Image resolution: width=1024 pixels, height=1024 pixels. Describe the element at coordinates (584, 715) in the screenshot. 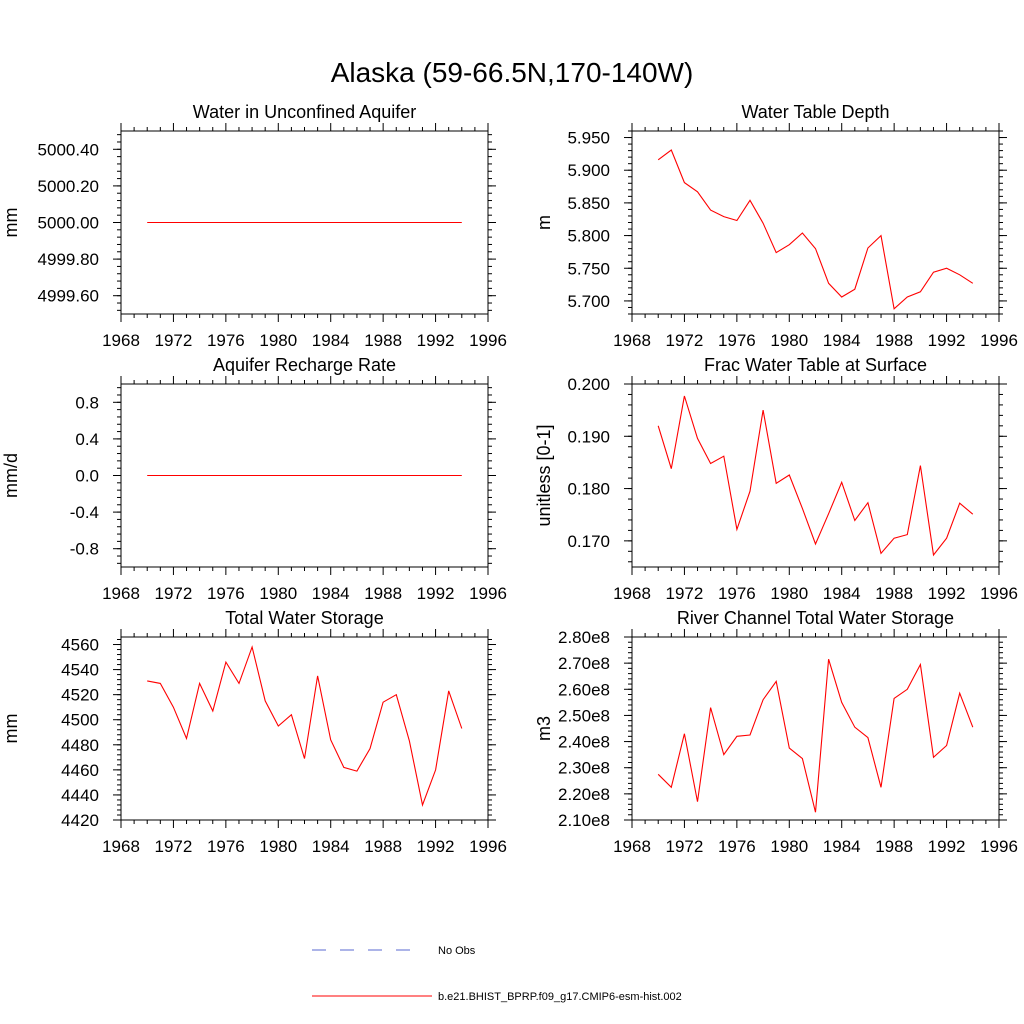

I see `y-tick-label: 2.50e8` at that location.